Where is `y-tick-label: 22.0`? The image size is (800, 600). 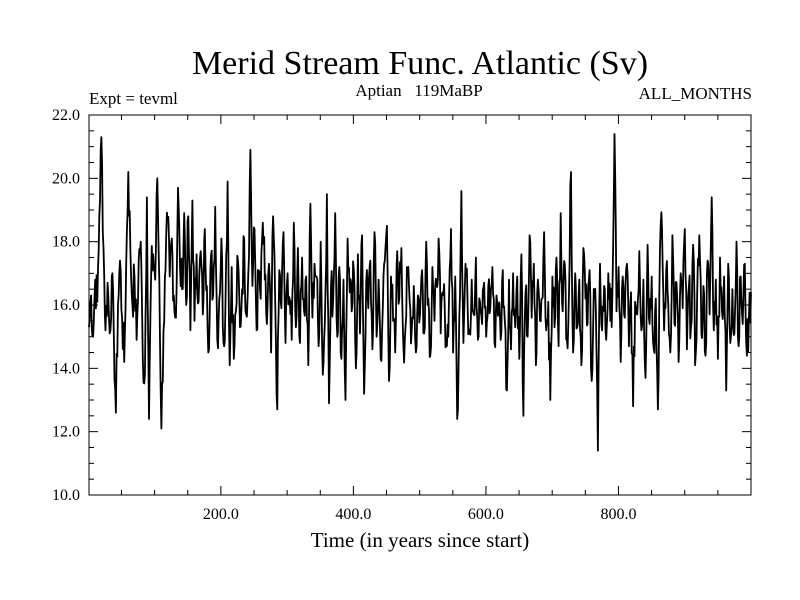 y-tick-label: 22.0 is located at coordinates (66, 115).